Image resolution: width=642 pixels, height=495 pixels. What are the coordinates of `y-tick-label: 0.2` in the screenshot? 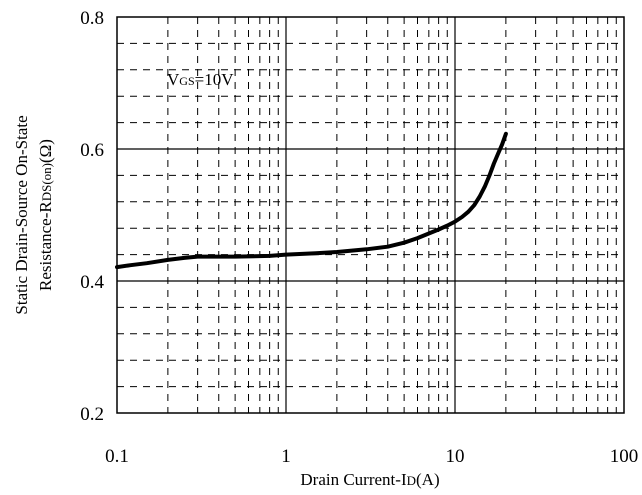 It's located at (92, 414).